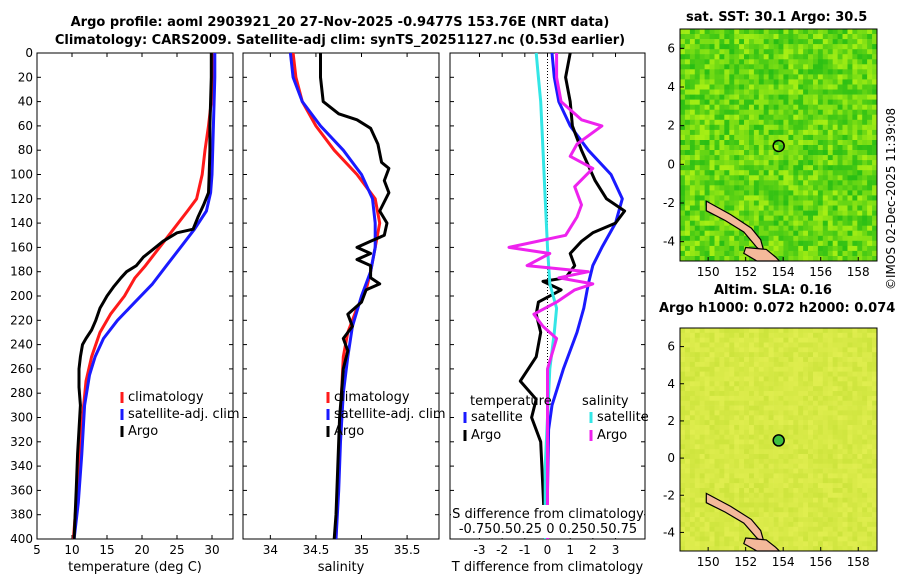 Image resolution: width=900 pixels, height=580 pixels. Describe the element at coordinates (21, 490) in the screenshot. I see `depth-tick-label: 360` at that location.